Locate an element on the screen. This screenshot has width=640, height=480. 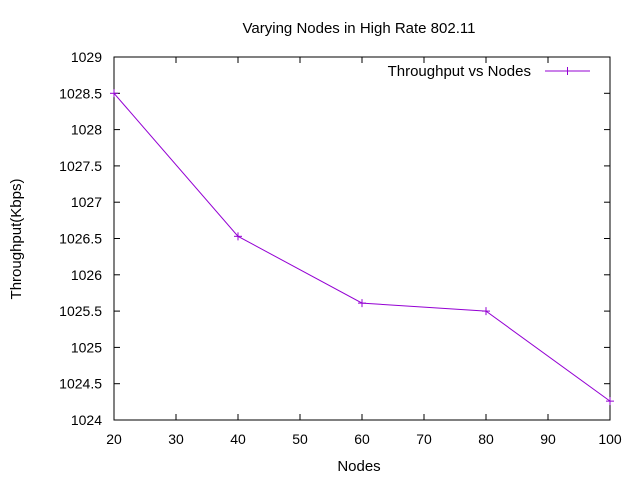
legend-swatch is located at coordinates (567, 71).